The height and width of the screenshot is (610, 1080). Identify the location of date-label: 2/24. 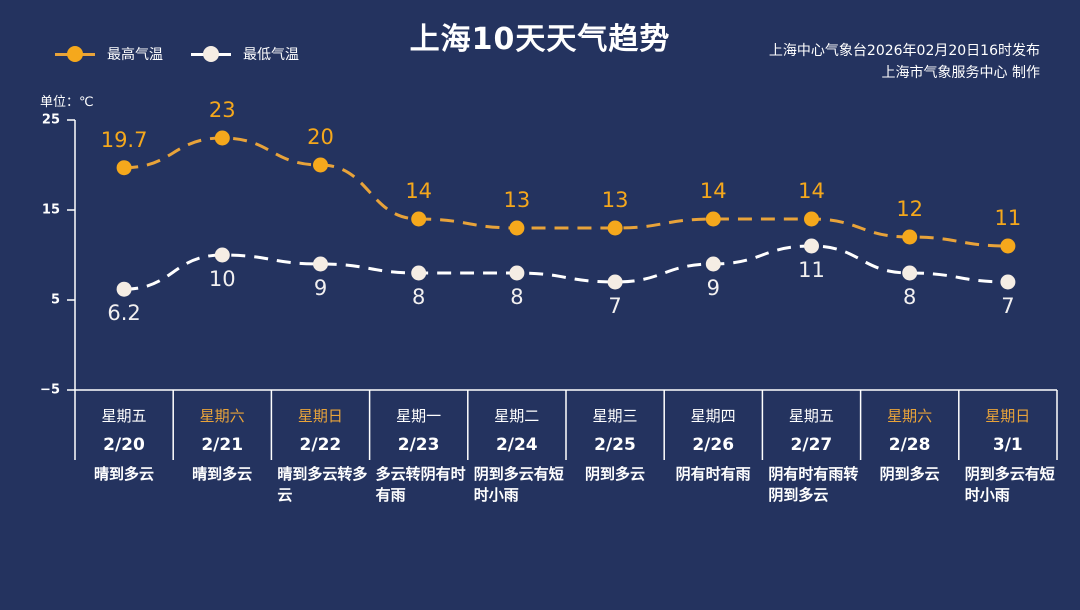
(516, 445).